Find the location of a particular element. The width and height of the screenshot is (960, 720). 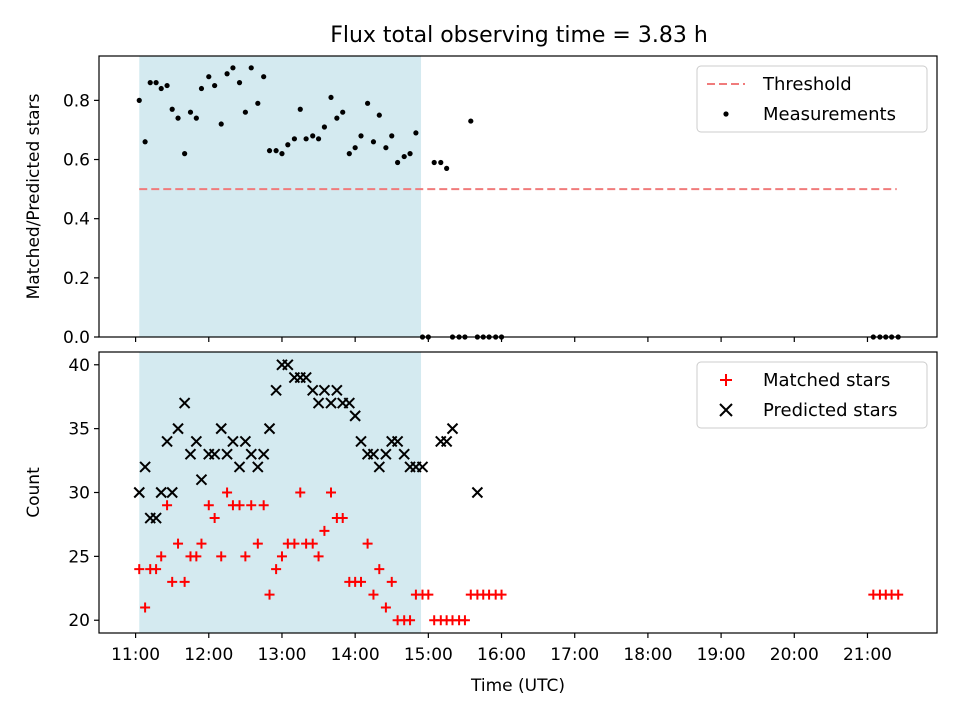

x-tick-label: 19:00 is located at coordinates (721, 655).